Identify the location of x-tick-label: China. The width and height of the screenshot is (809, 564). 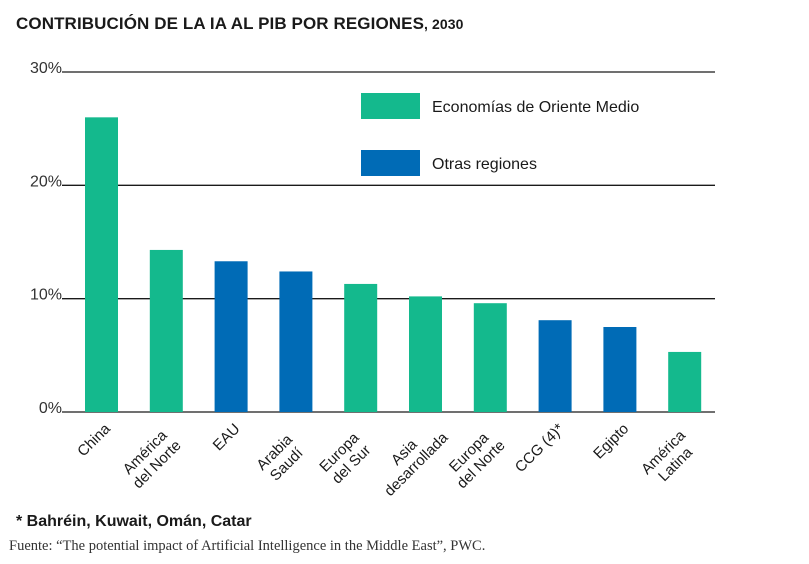
(94, 440).